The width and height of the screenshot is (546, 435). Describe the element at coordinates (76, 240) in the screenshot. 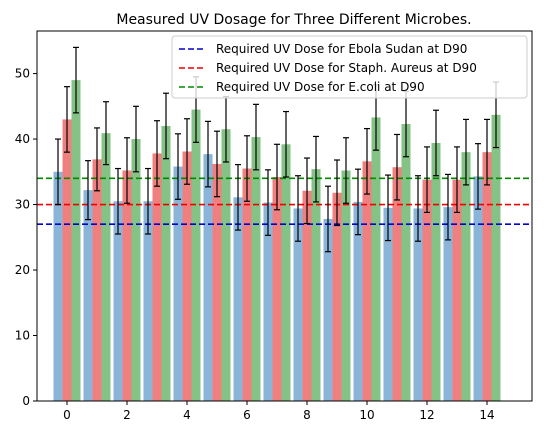

I see `bar-s3-x0` at that location.